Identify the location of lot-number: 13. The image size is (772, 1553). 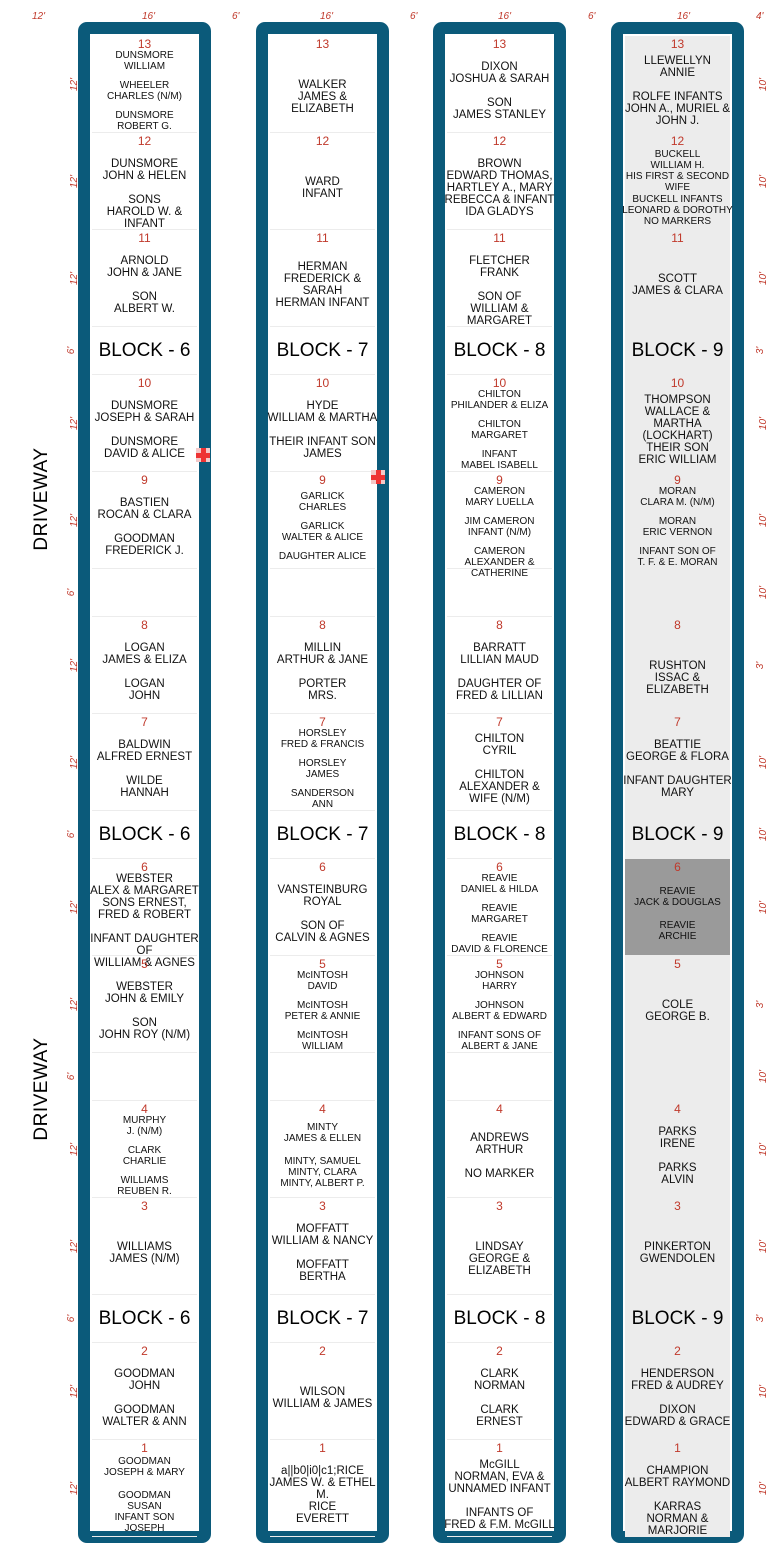
(499, 44).